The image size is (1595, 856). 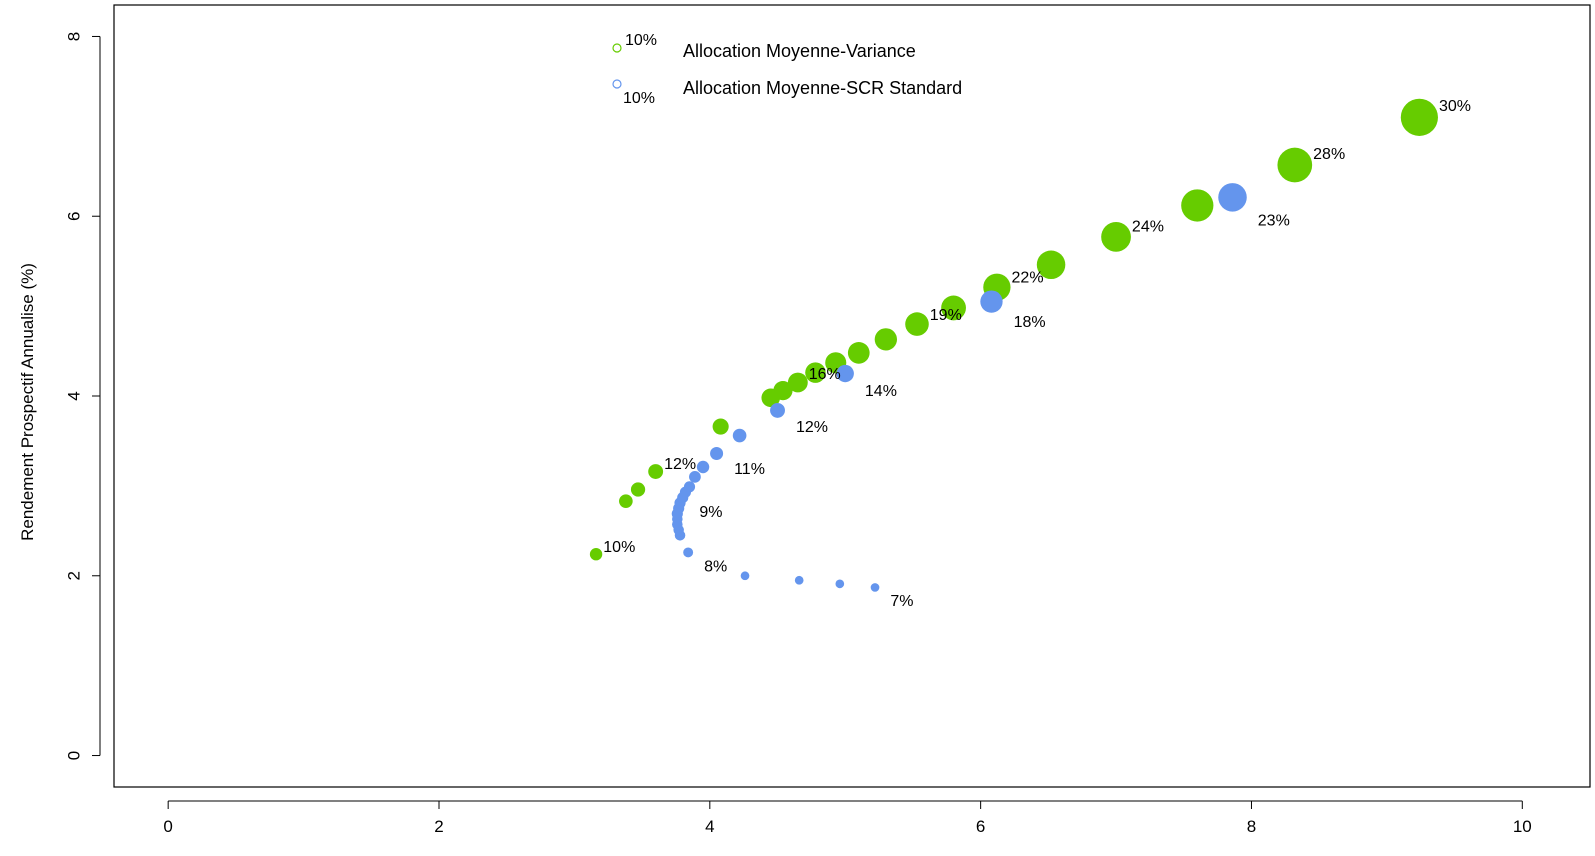 What do you see at coordinates (167, 826) in the screenshot?
I see `x-tick-label: 0` at bounding box center [167, 826].